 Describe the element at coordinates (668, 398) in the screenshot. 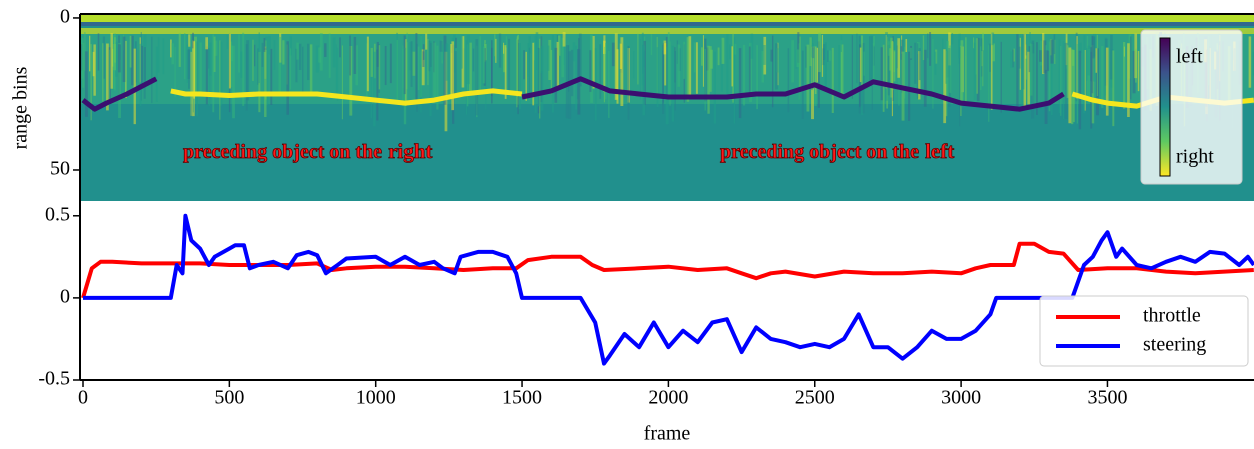

I see `x-tick-label: 2000` at that location.